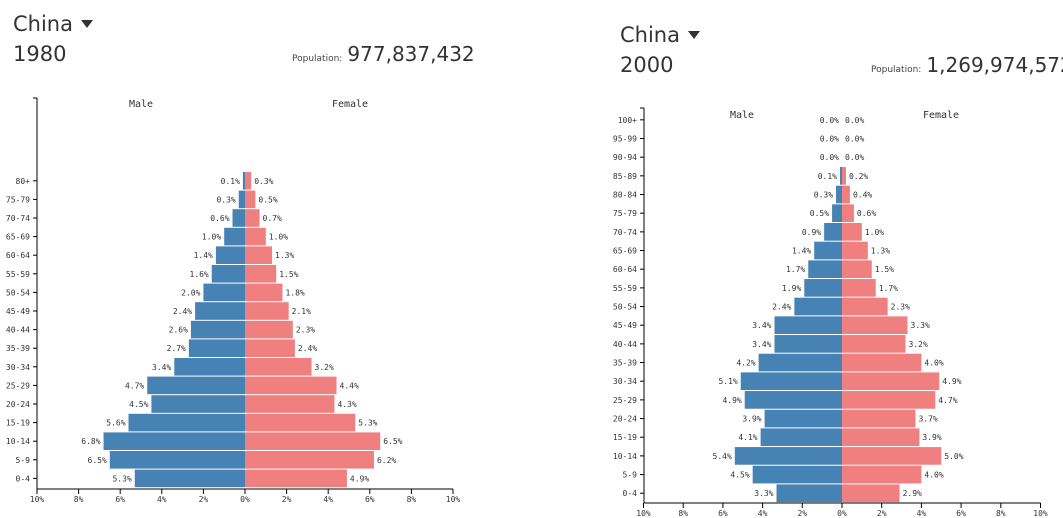 The width and height of the screenshot is (1063, 518). Describe the element at coordinates (896, 70) in the screenshot. I see `population-label: Population:` at that location.